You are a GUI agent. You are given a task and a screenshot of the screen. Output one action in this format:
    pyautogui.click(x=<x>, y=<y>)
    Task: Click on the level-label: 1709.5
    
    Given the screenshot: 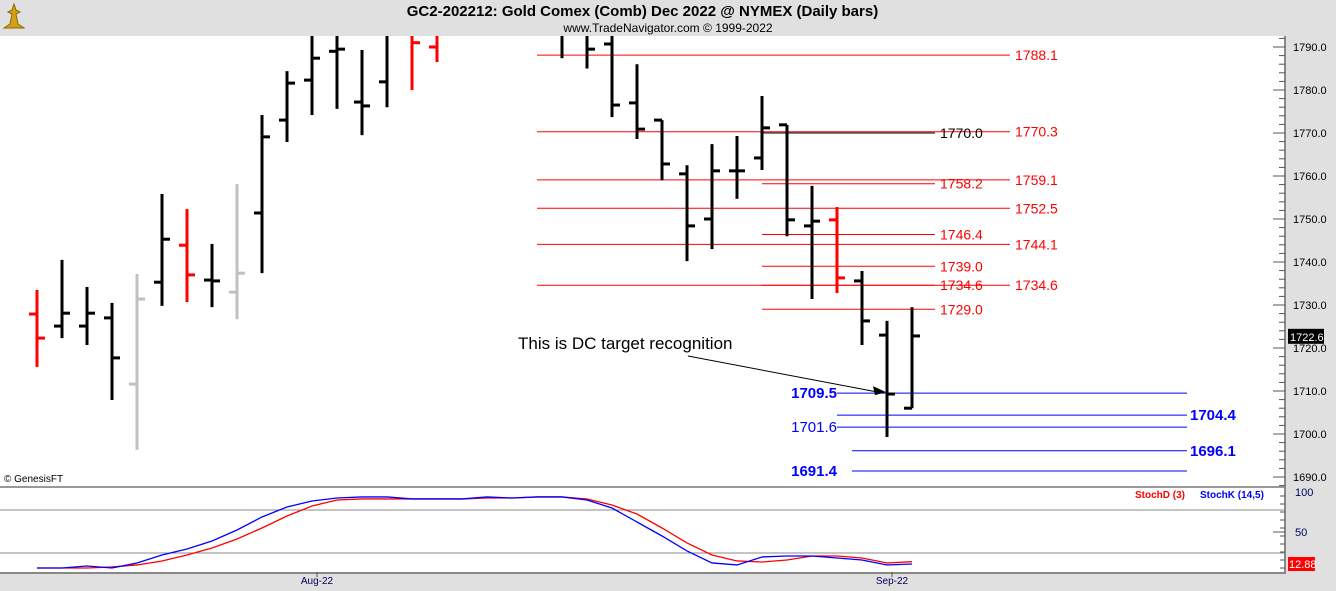 What is the action you would take?
    pyautogui.click(x=814, y=393)
    